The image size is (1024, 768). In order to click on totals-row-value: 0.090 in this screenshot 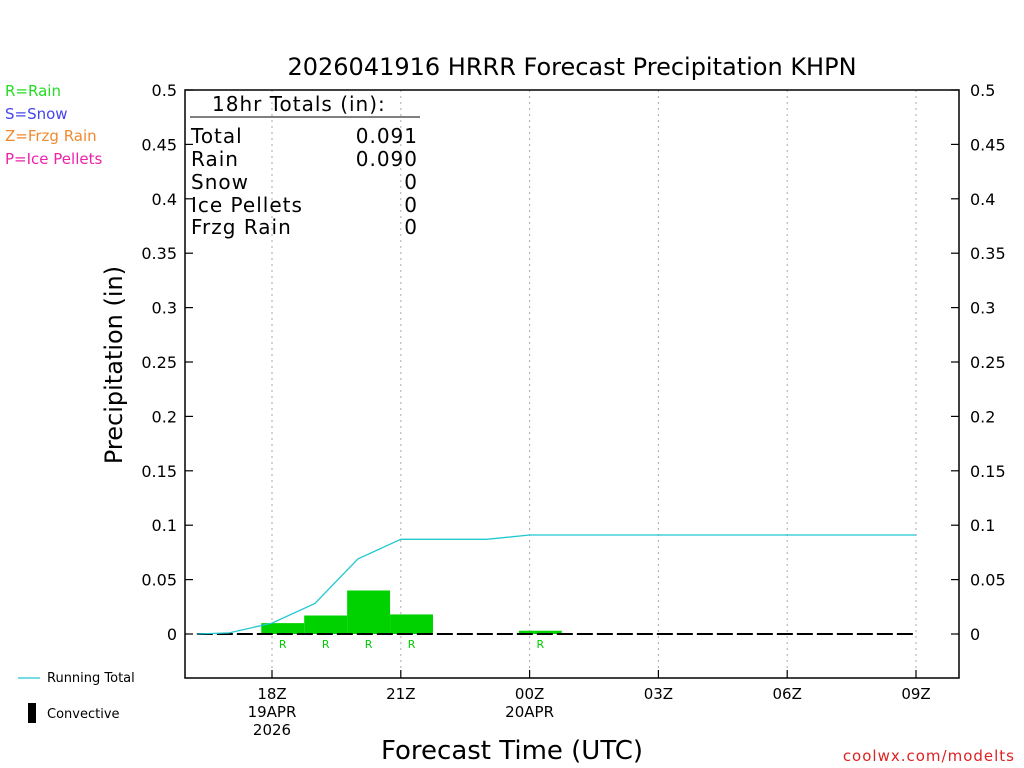, I will do `click(387, 159)`.